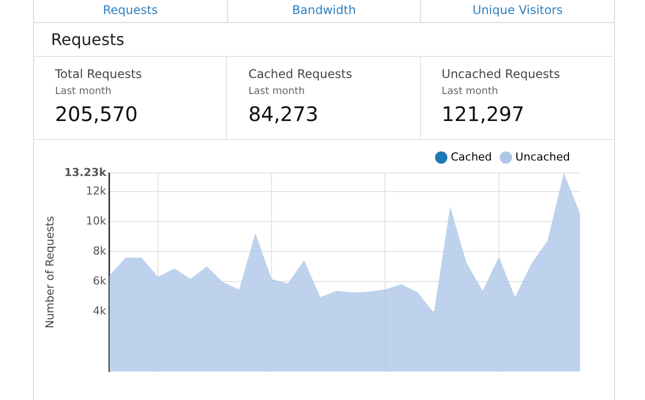 This screenshot has height=400, width=645. Describe the element at coordinates (99, 251) in the screenshot. I see `y-tick-label: 8k` at that location.